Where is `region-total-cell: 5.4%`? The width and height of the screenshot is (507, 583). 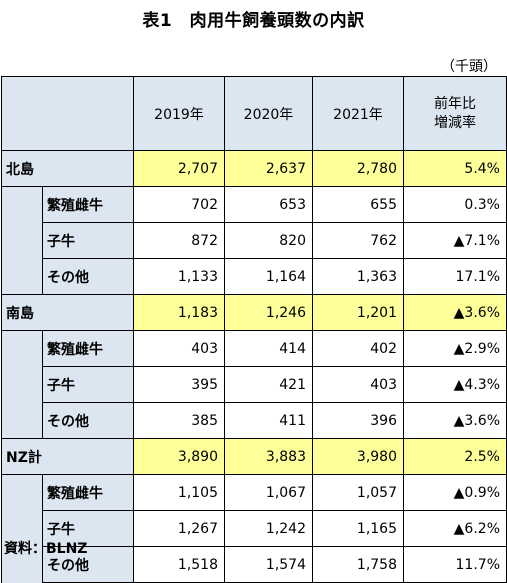 region-total-cell: 5.4% is located at coordinates (455, 168).